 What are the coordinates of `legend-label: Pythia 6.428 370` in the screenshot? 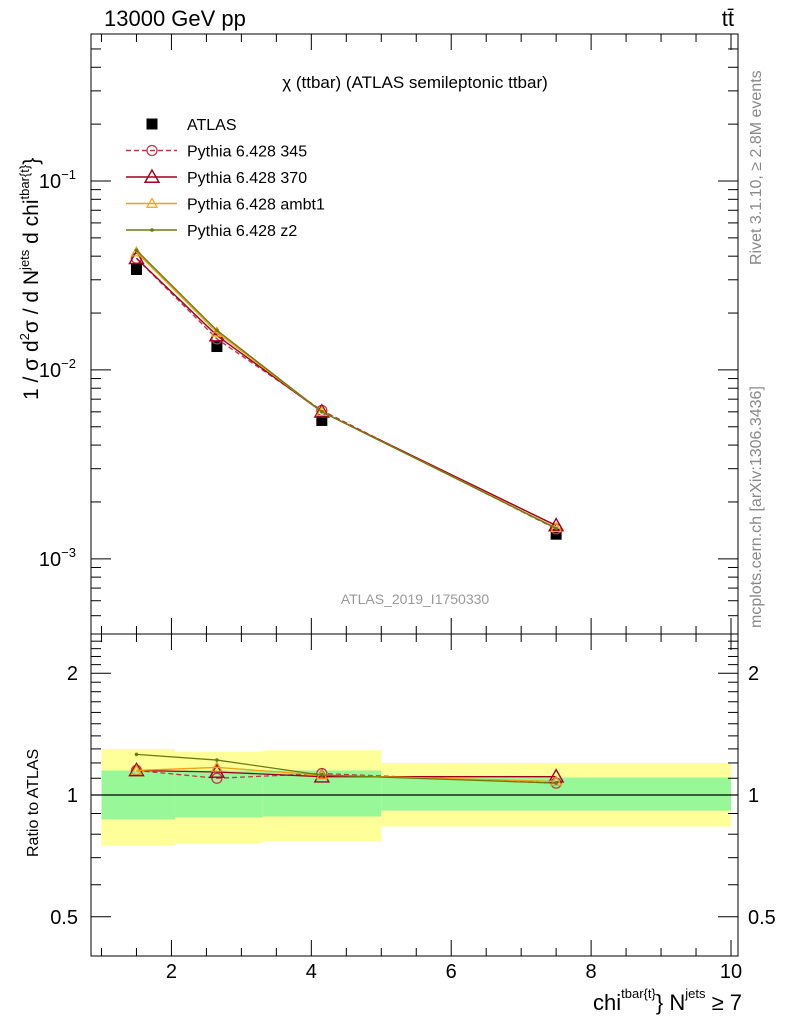 It's located at (247, 178).